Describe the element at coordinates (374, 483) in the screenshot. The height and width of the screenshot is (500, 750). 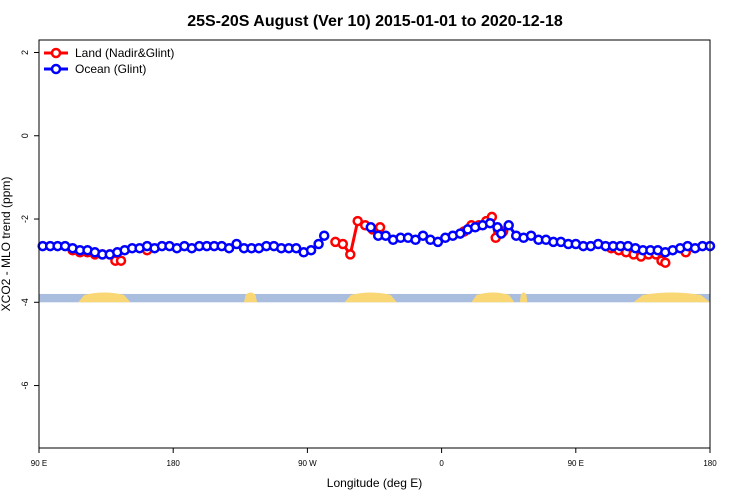
I see `x-axis-label: Longitude (deg E)` at that location.